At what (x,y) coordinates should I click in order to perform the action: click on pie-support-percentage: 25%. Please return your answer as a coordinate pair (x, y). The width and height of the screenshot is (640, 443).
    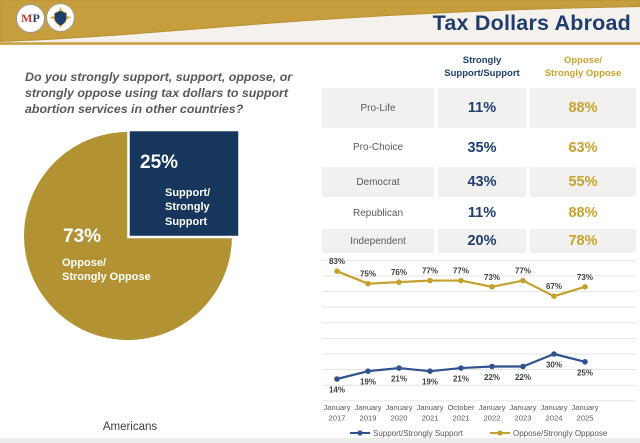
    Looking at the image, I should click on (159, 162).